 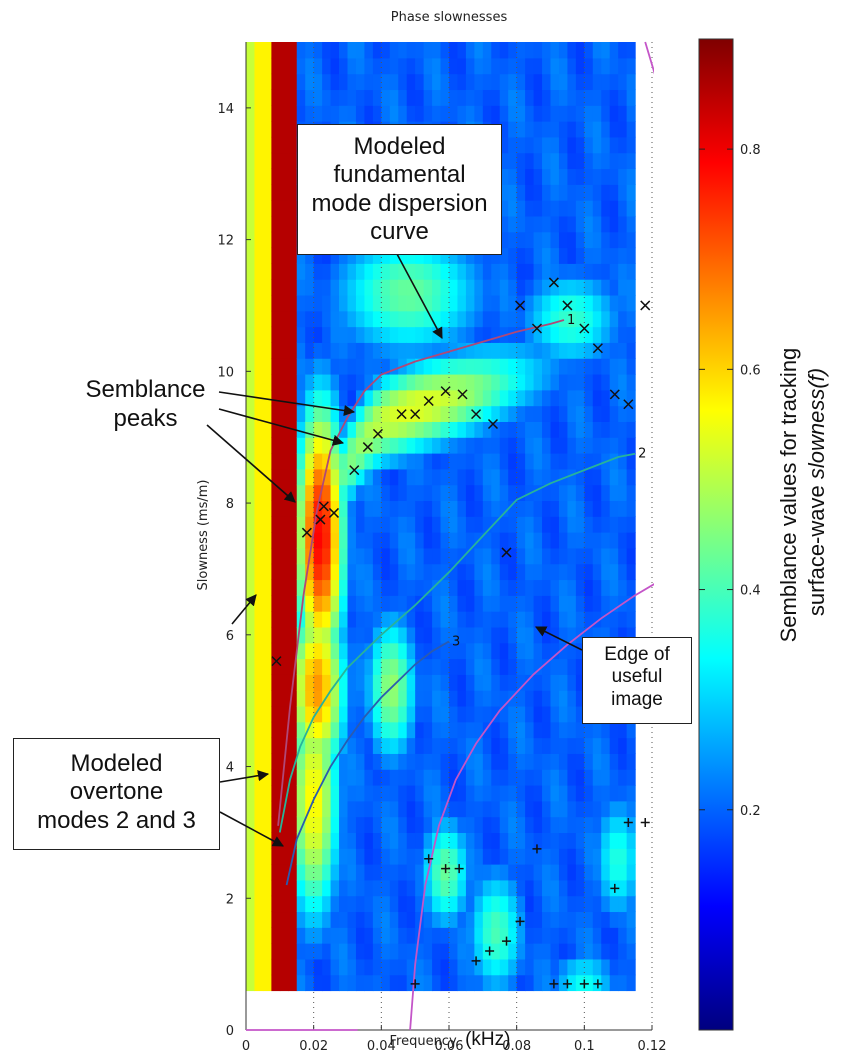 I want to click on plus-marker, so click(x=615, y=888).